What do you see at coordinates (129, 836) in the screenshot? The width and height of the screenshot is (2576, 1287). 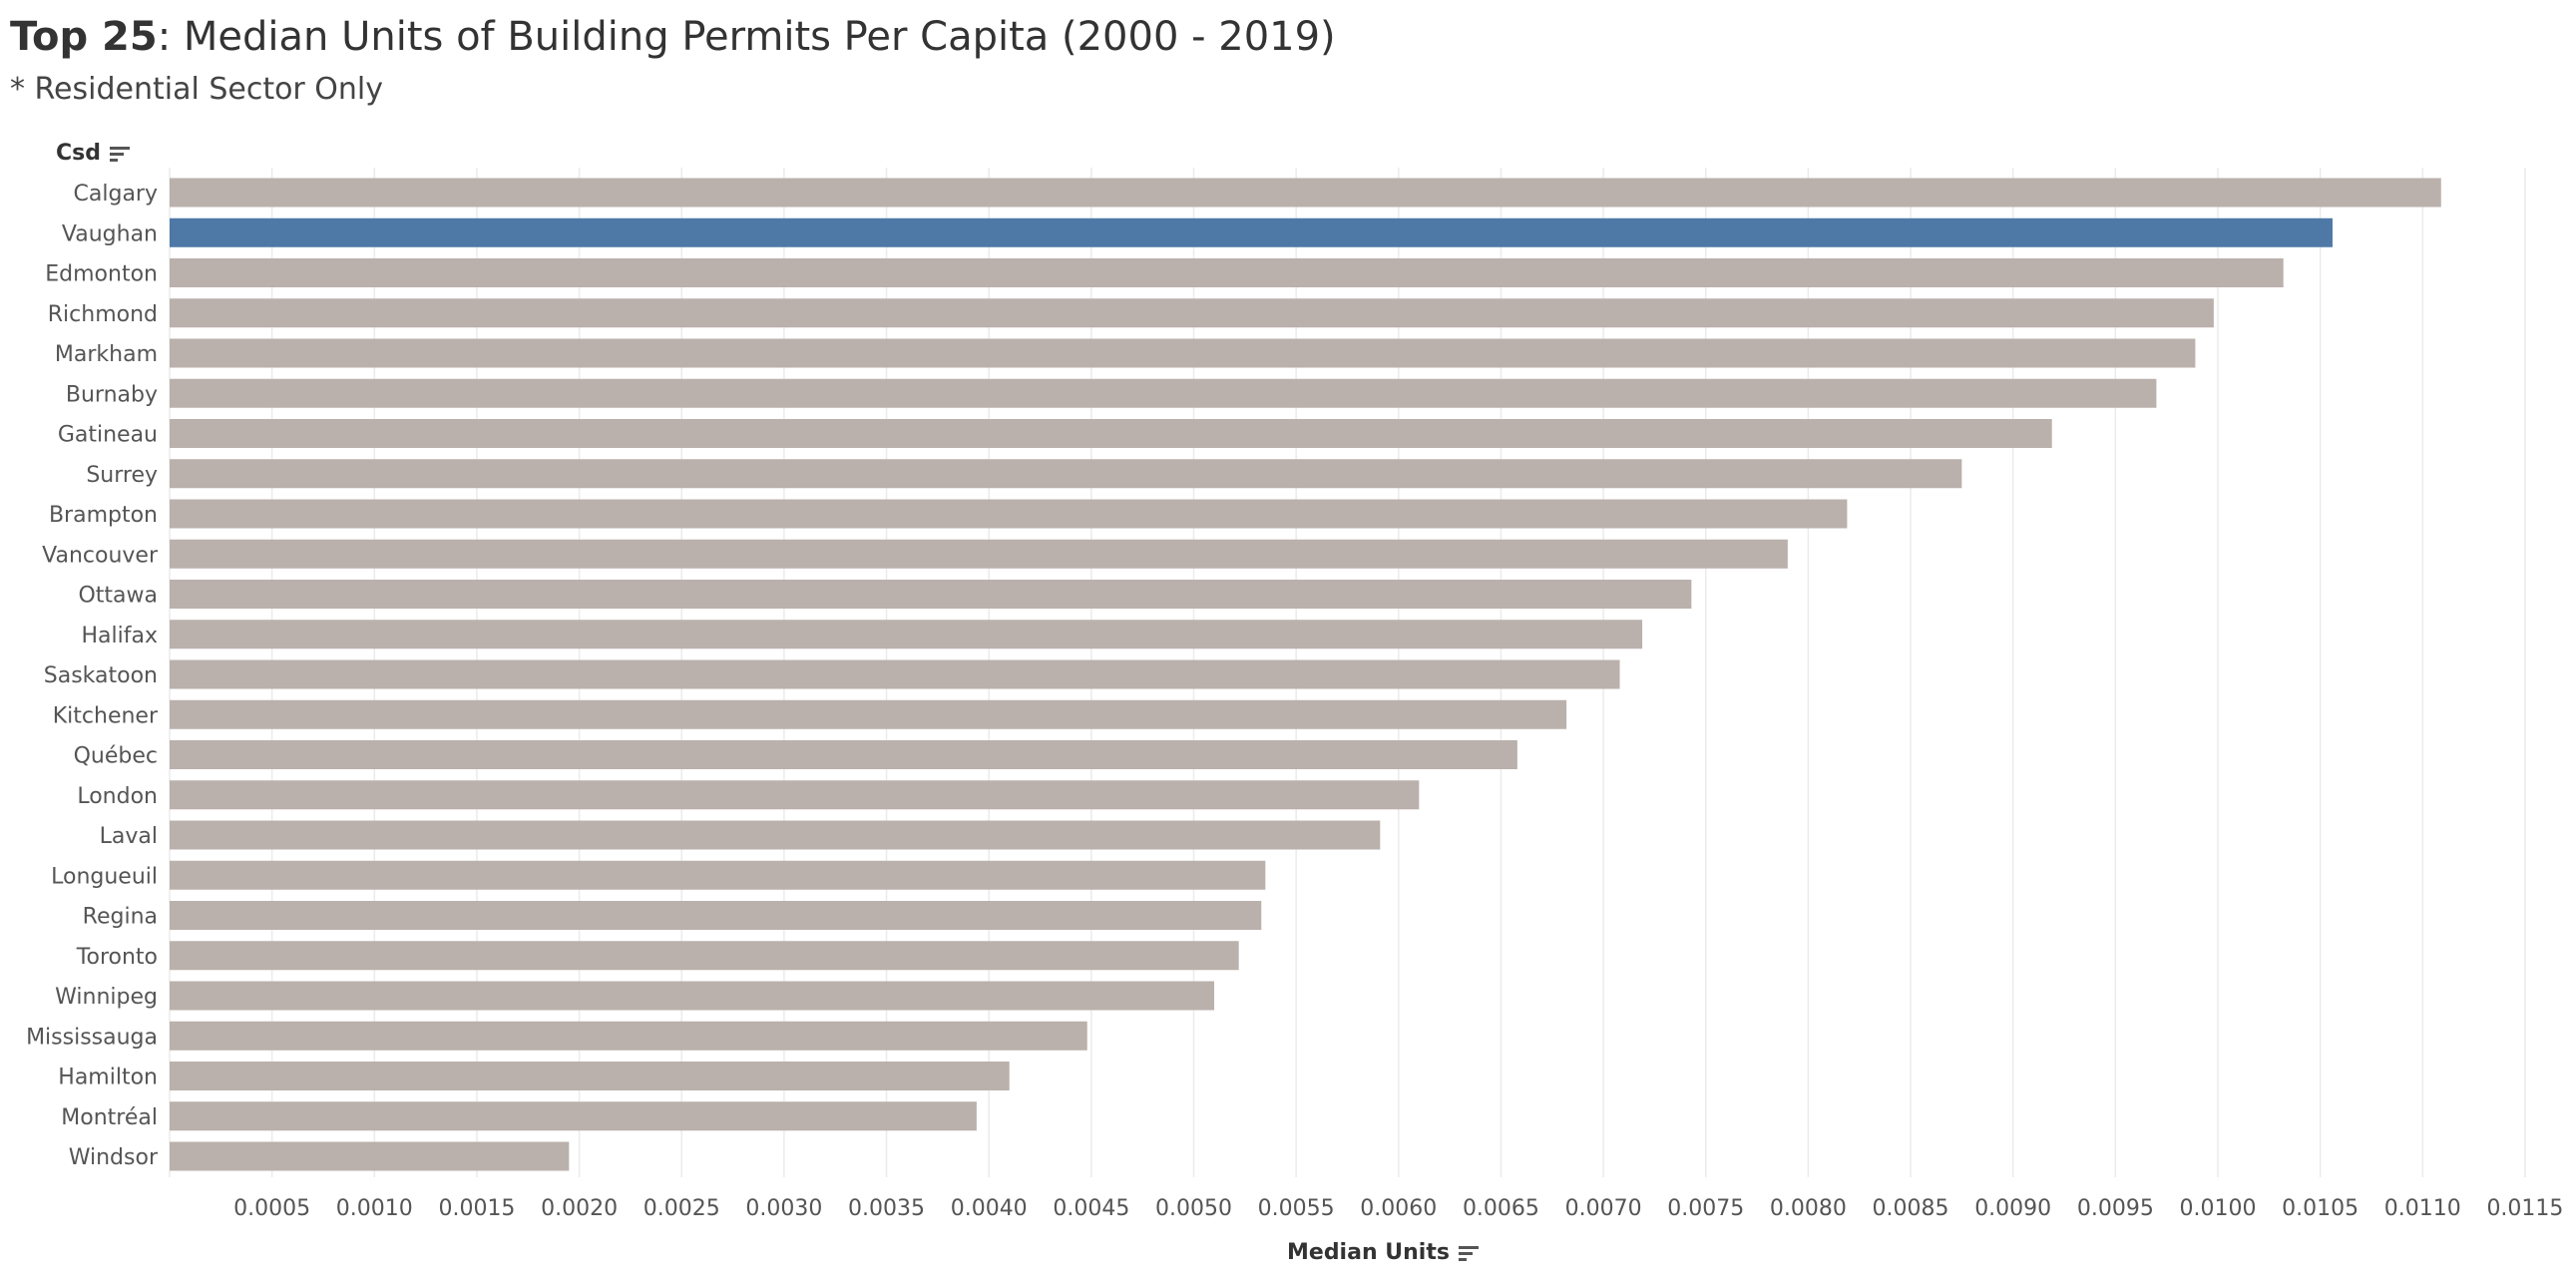 I see `category-label: Laval` at bounding box center [129, 836].